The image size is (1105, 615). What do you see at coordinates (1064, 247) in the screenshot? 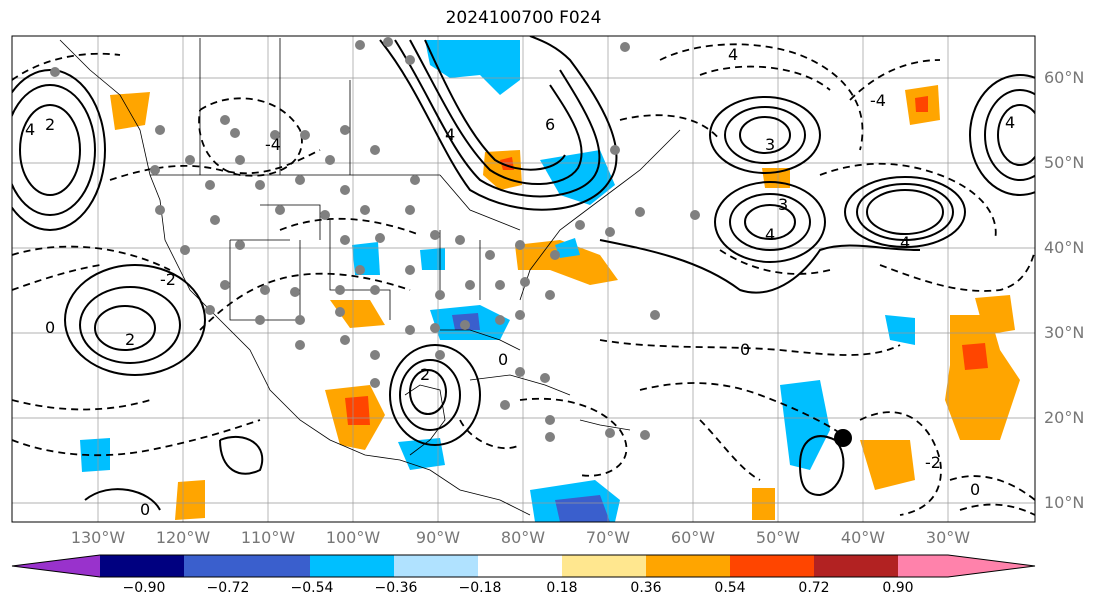
I see `lat-label: 40°N` at bounding box center [1064, 247].